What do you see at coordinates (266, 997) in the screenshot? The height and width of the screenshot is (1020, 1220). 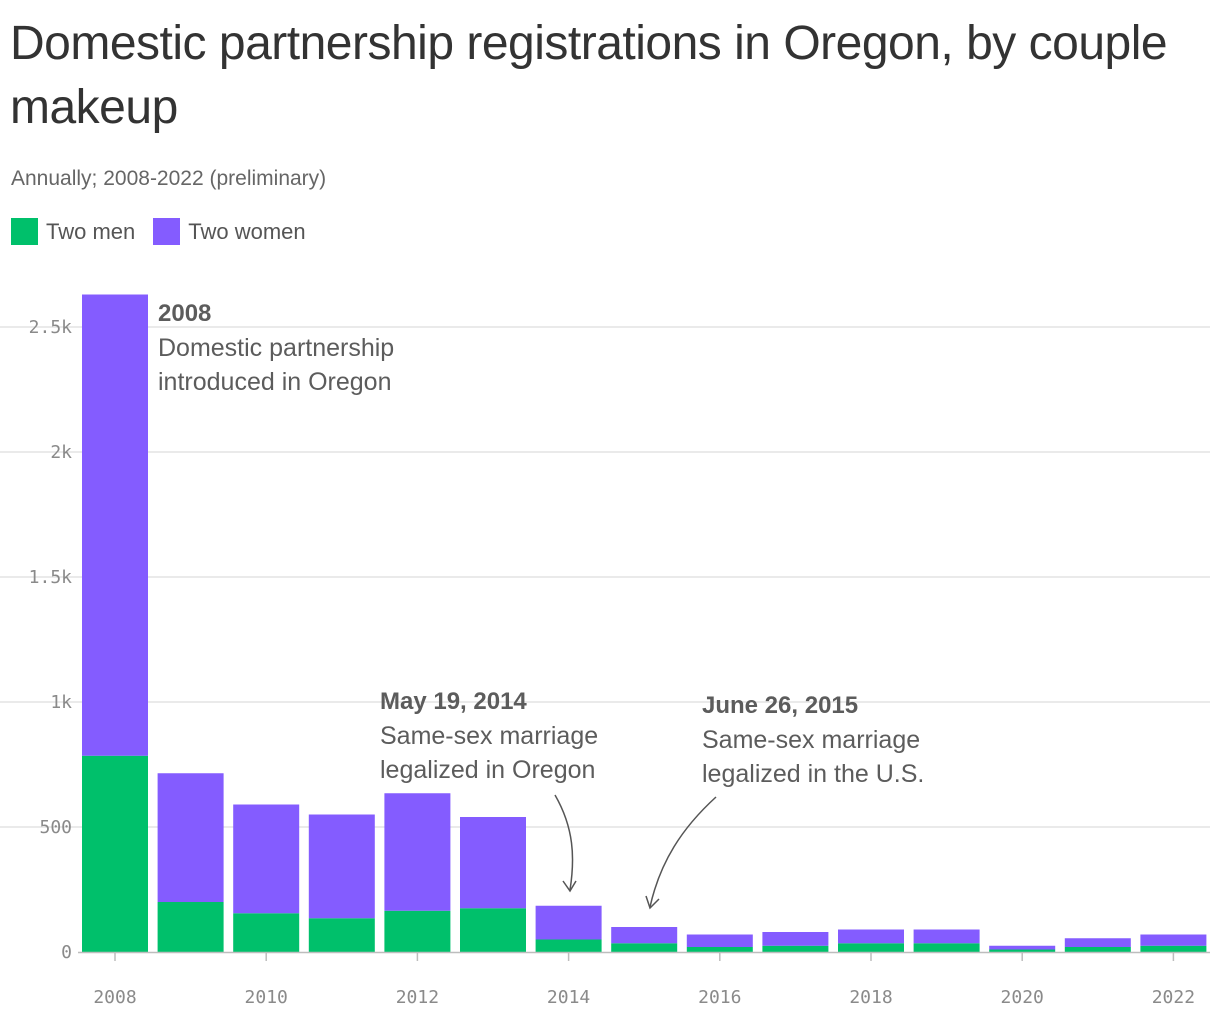 I see `x-tick-label: 2010` at bounding box center [266, 997].